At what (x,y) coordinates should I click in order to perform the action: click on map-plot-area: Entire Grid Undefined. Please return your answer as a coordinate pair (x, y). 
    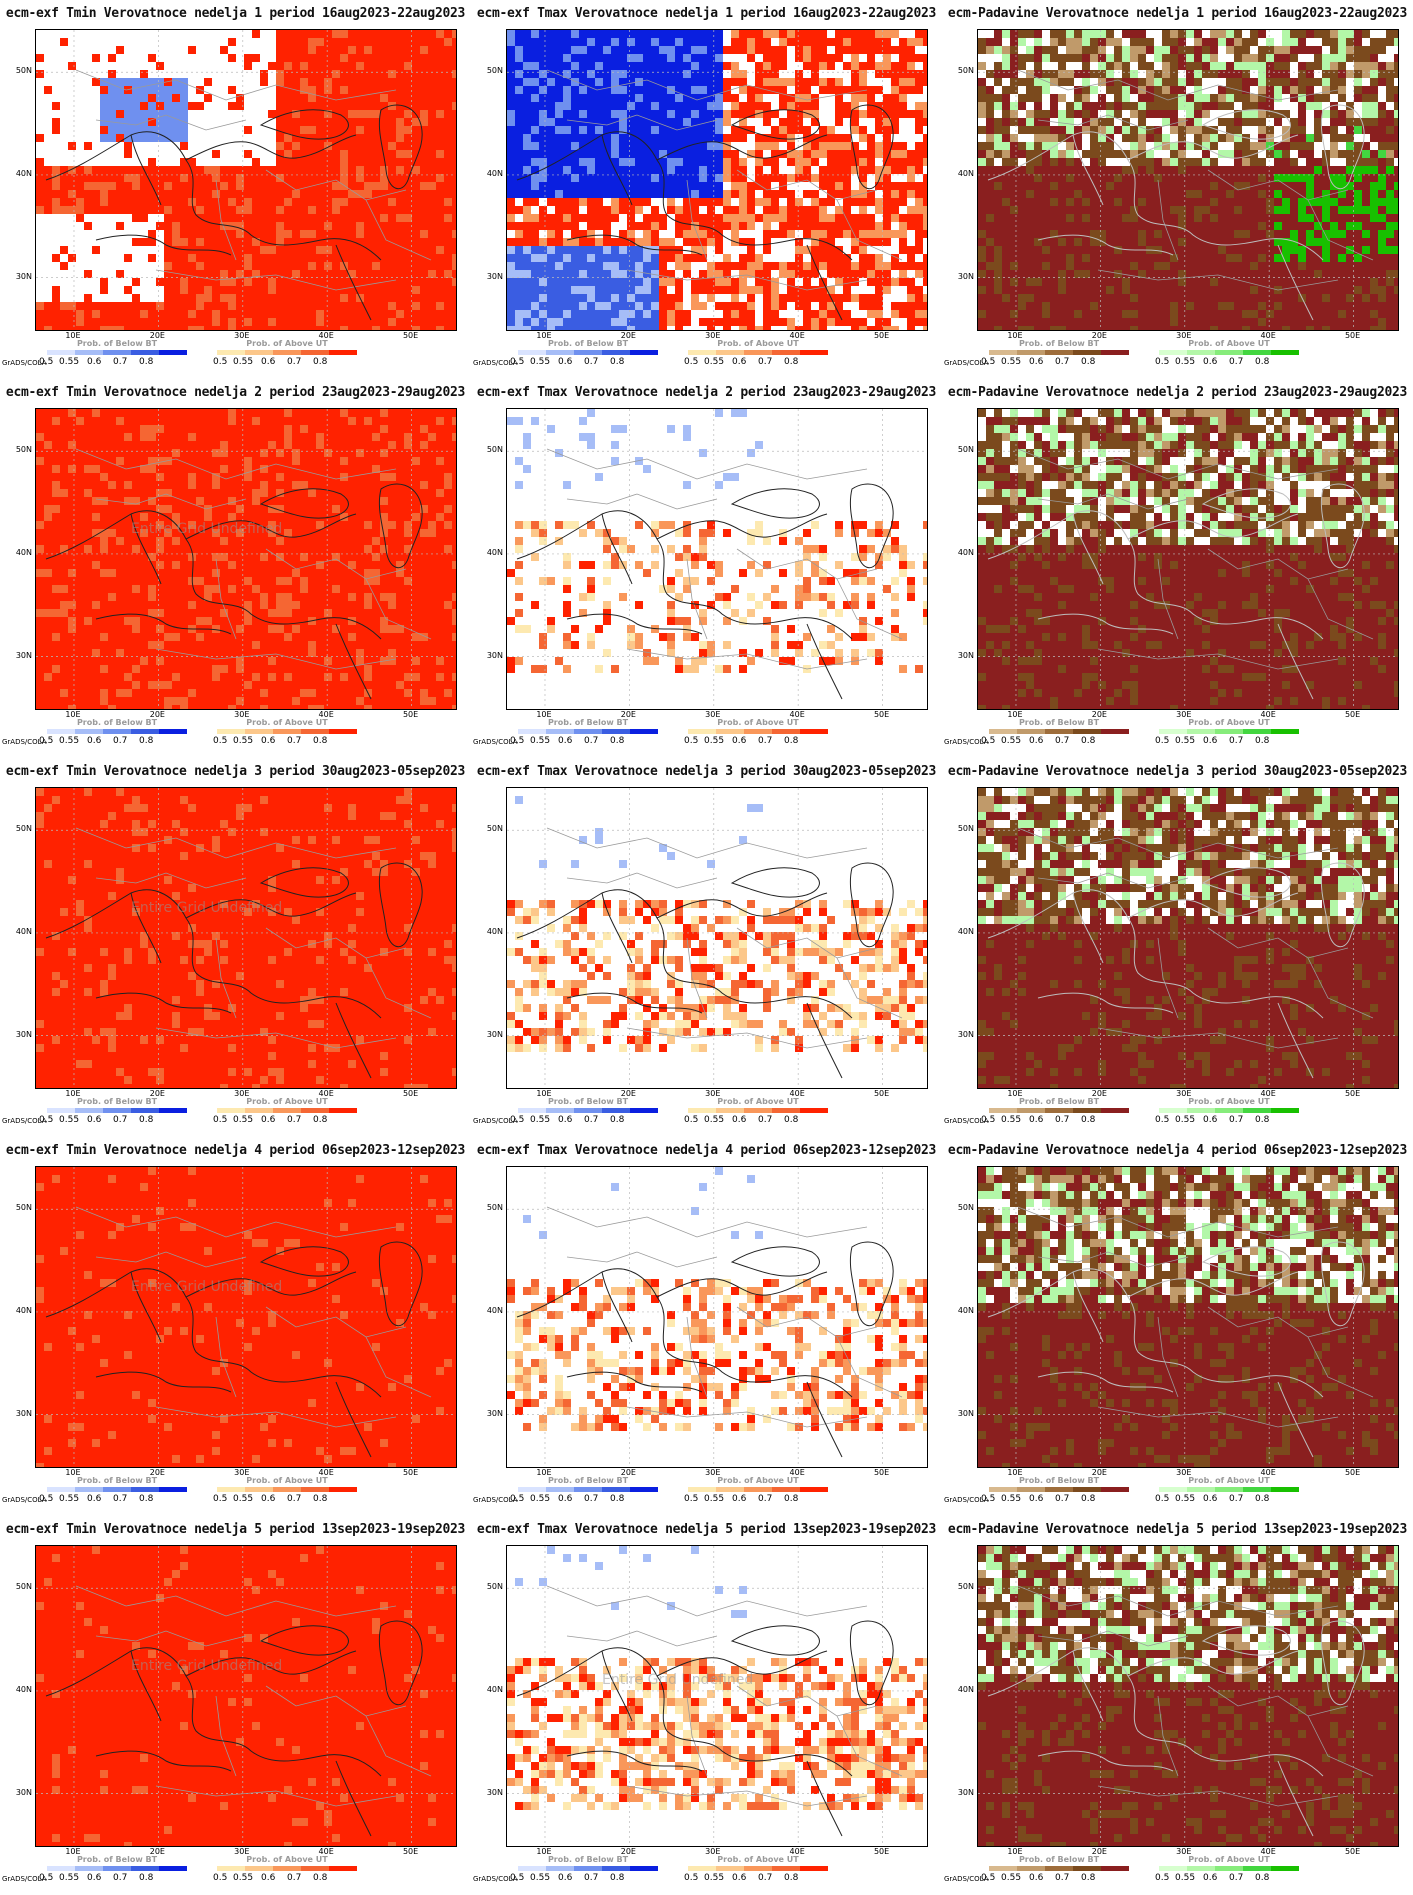
    Looking at the image, I should click on (246, 1696).